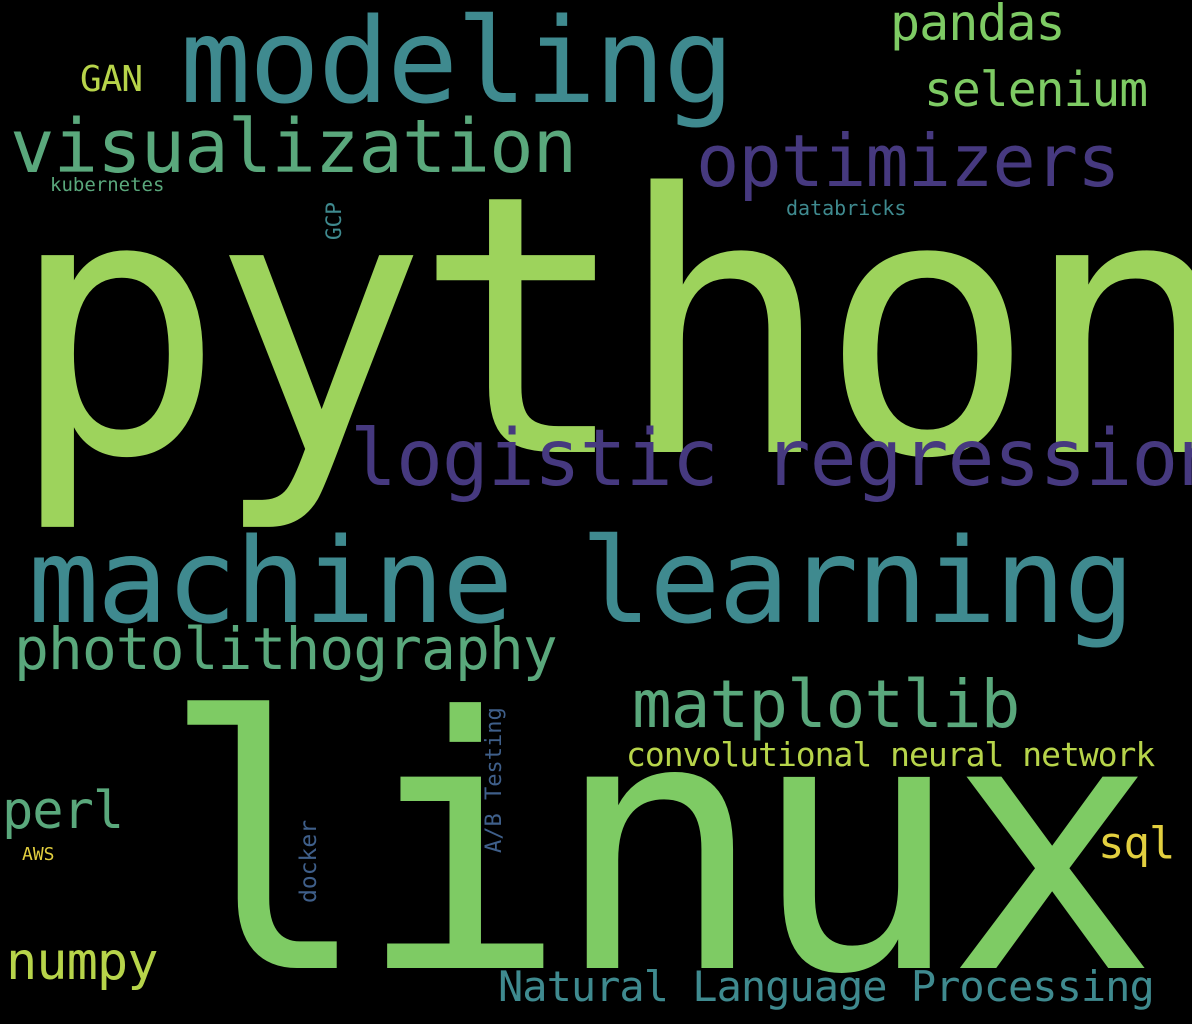 The image size is (1192, 1024). I want to click on word-numpy: numpy, so click(82, 962).